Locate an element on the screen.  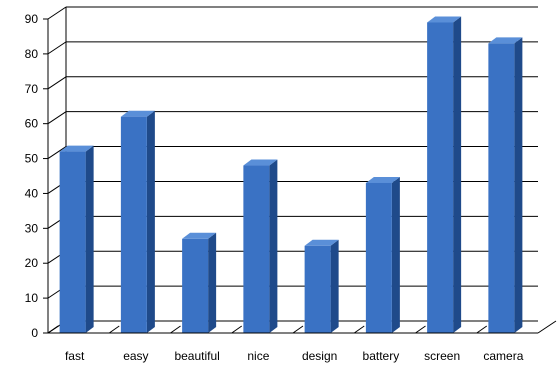
x-tick-label: design is located at coordinates (319, 356).